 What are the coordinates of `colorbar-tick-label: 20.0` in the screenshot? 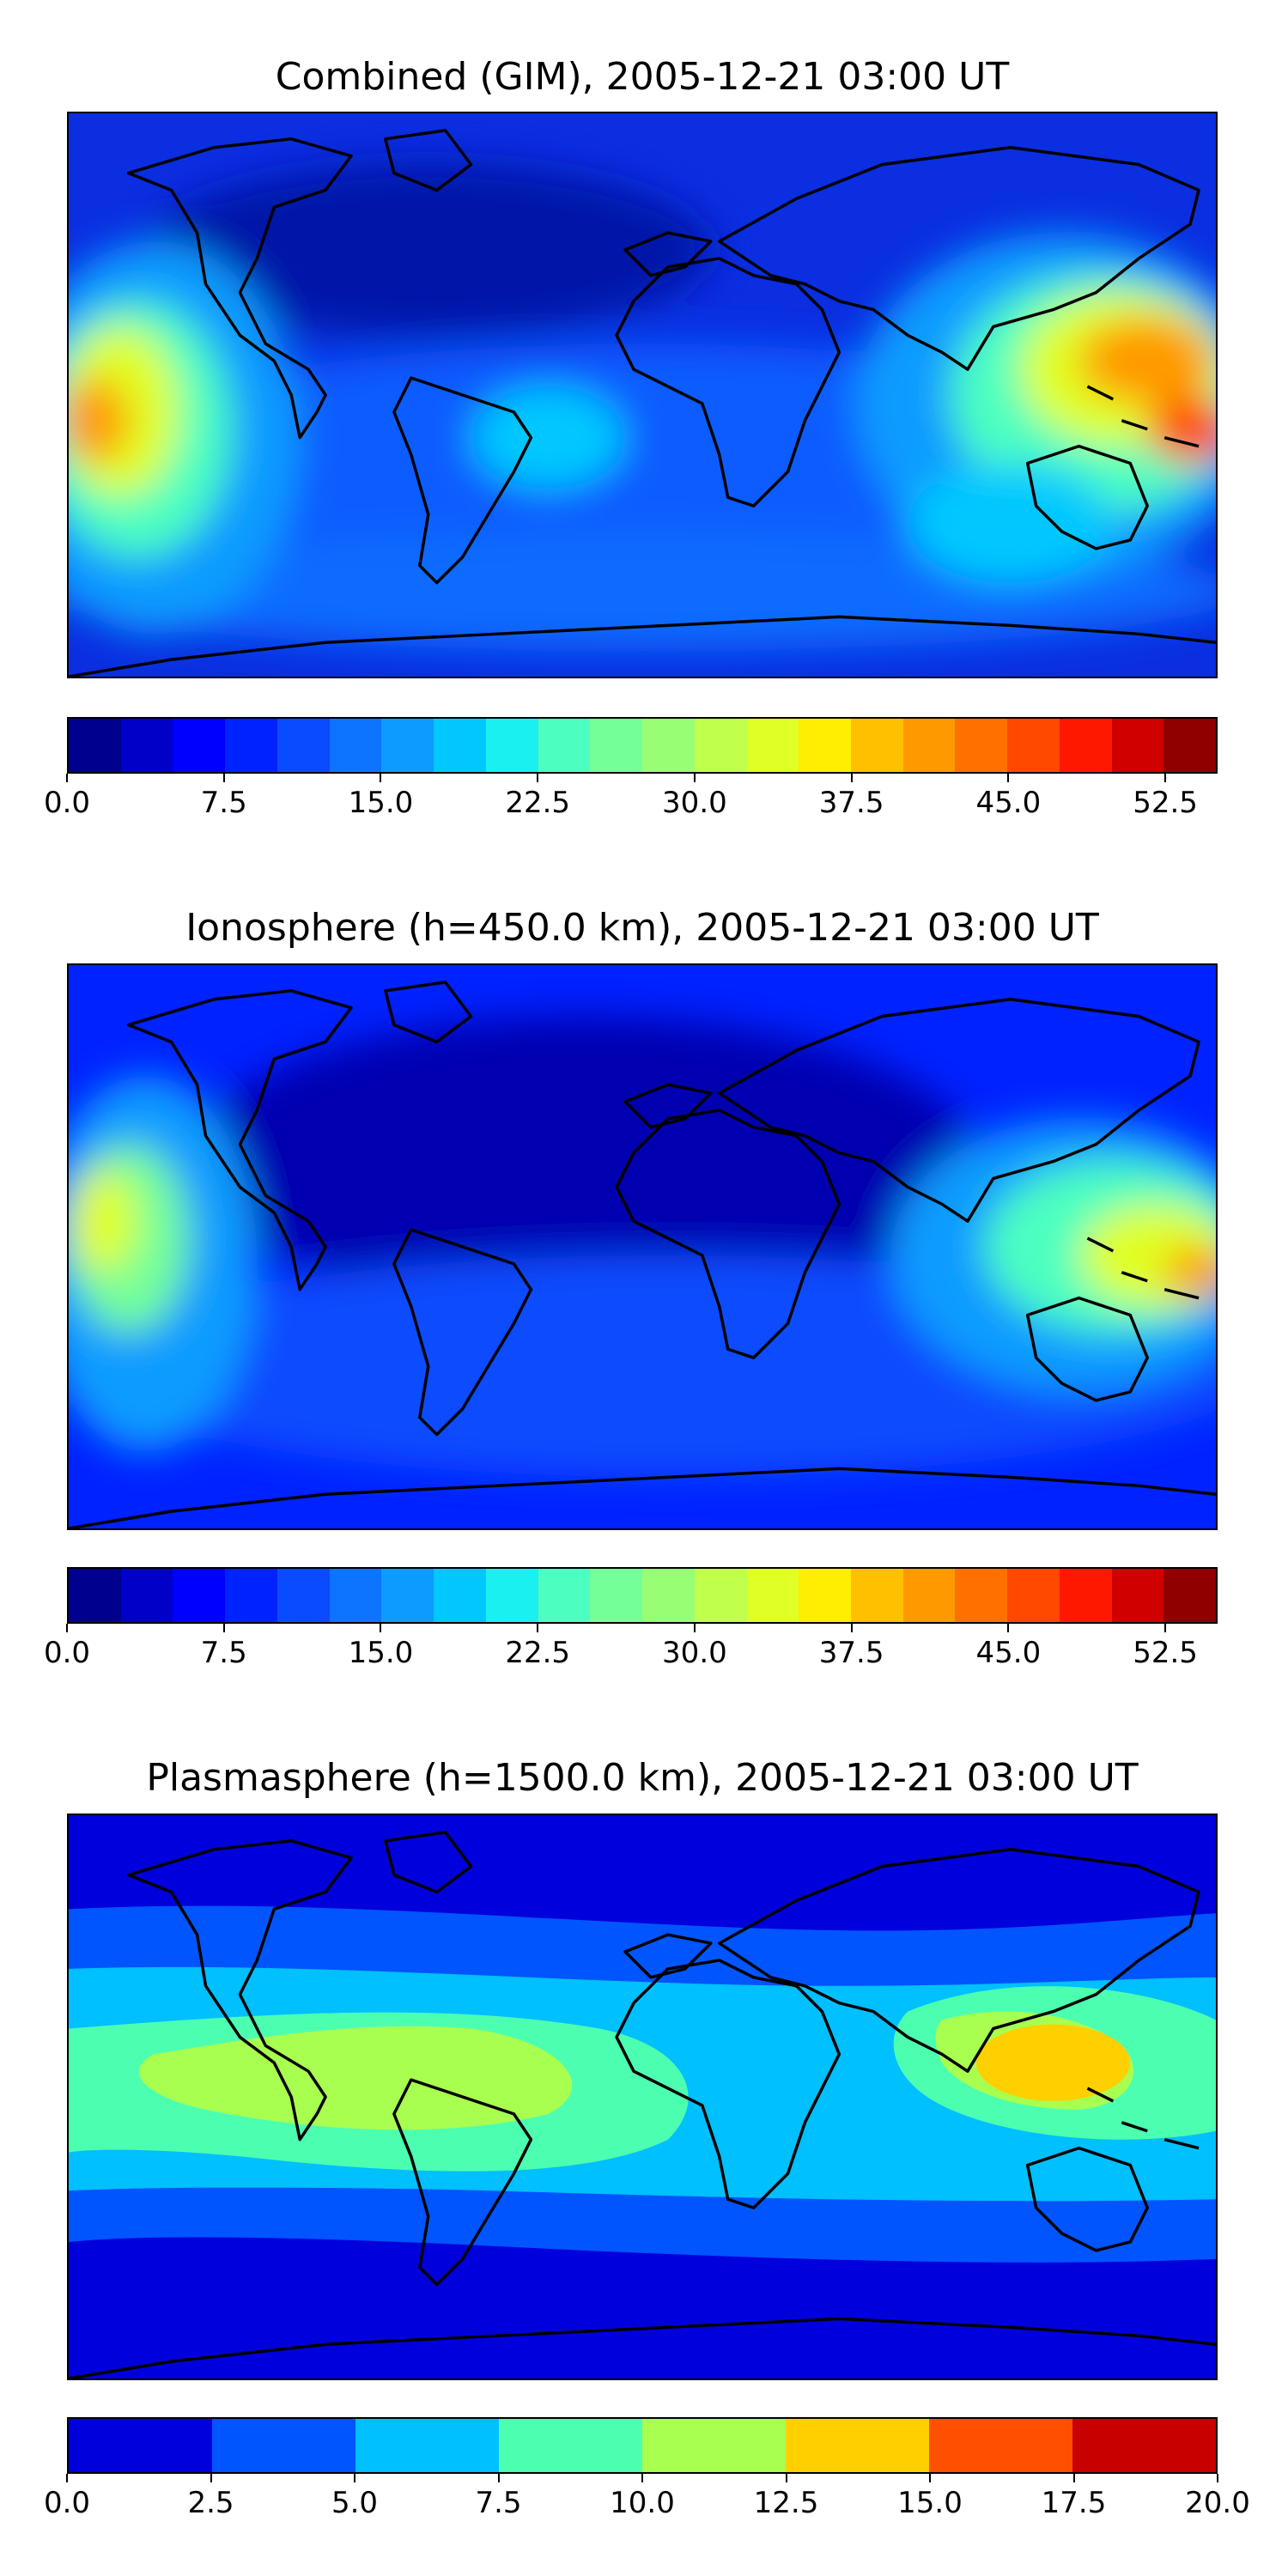 It's located at (1217, 2503).